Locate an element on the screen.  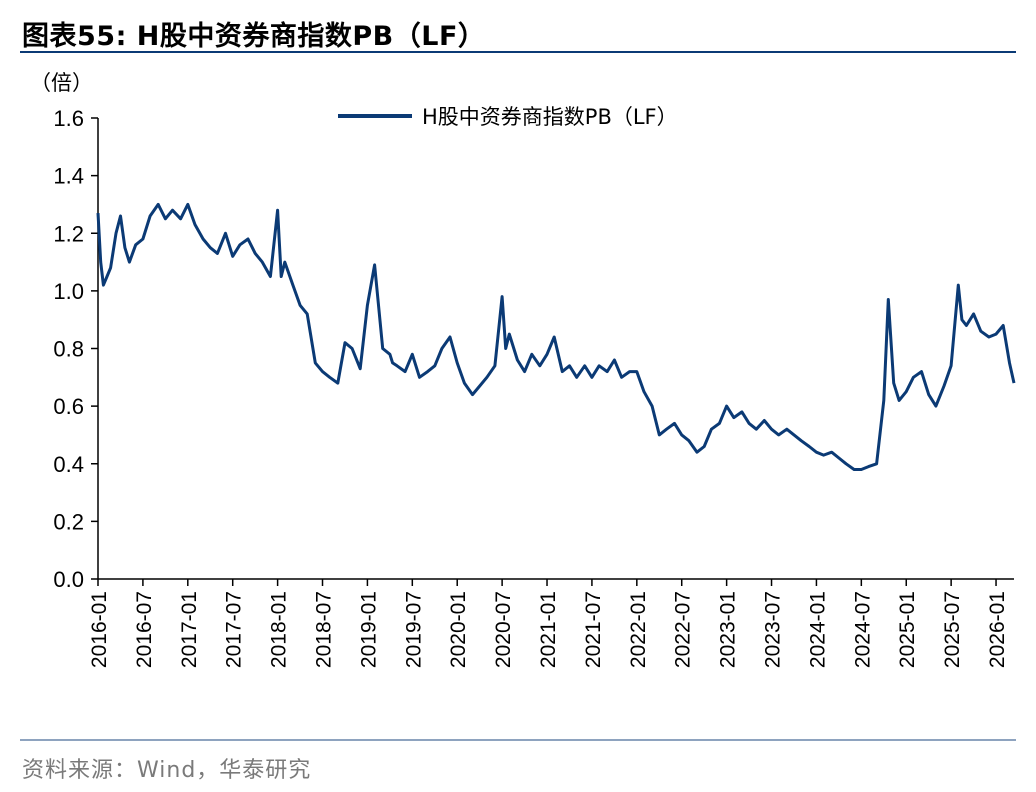
y-tick-label: 0.6 is located at coordinates (68, 406).